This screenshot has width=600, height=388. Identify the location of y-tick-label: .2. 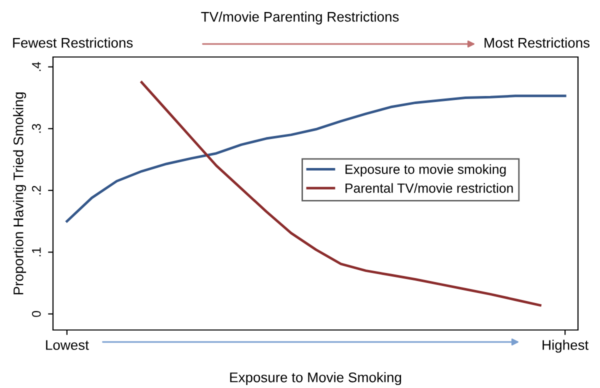
(36, 190).